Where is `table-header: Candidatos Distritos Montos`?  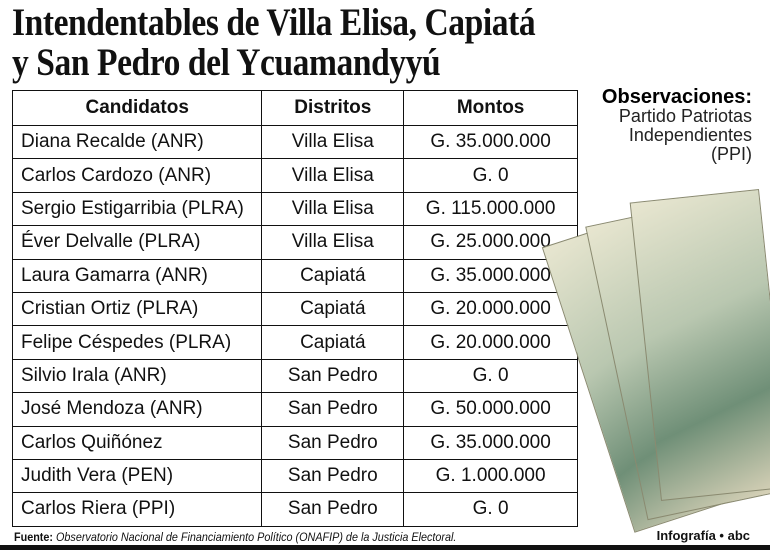
table-header: Candidatos Distritos Montos is located at coordinates (294, 108).